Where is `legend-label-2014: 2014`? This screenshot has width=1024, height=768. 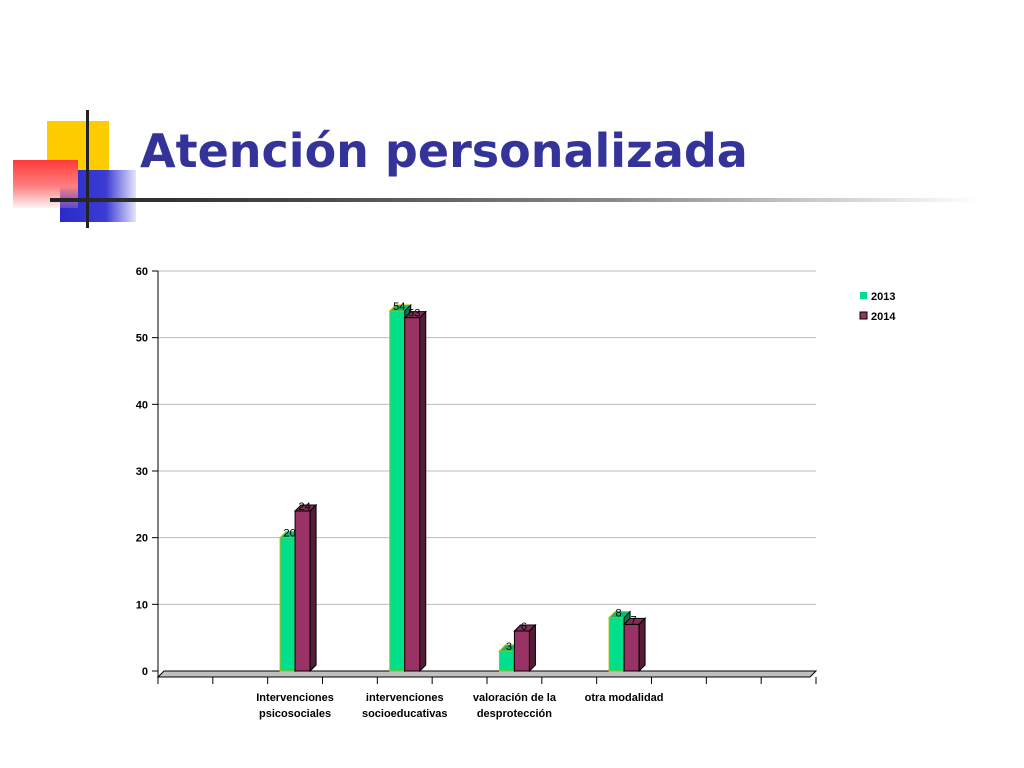 legend-label-2014: 2014 is located at coordinates (883, 317).